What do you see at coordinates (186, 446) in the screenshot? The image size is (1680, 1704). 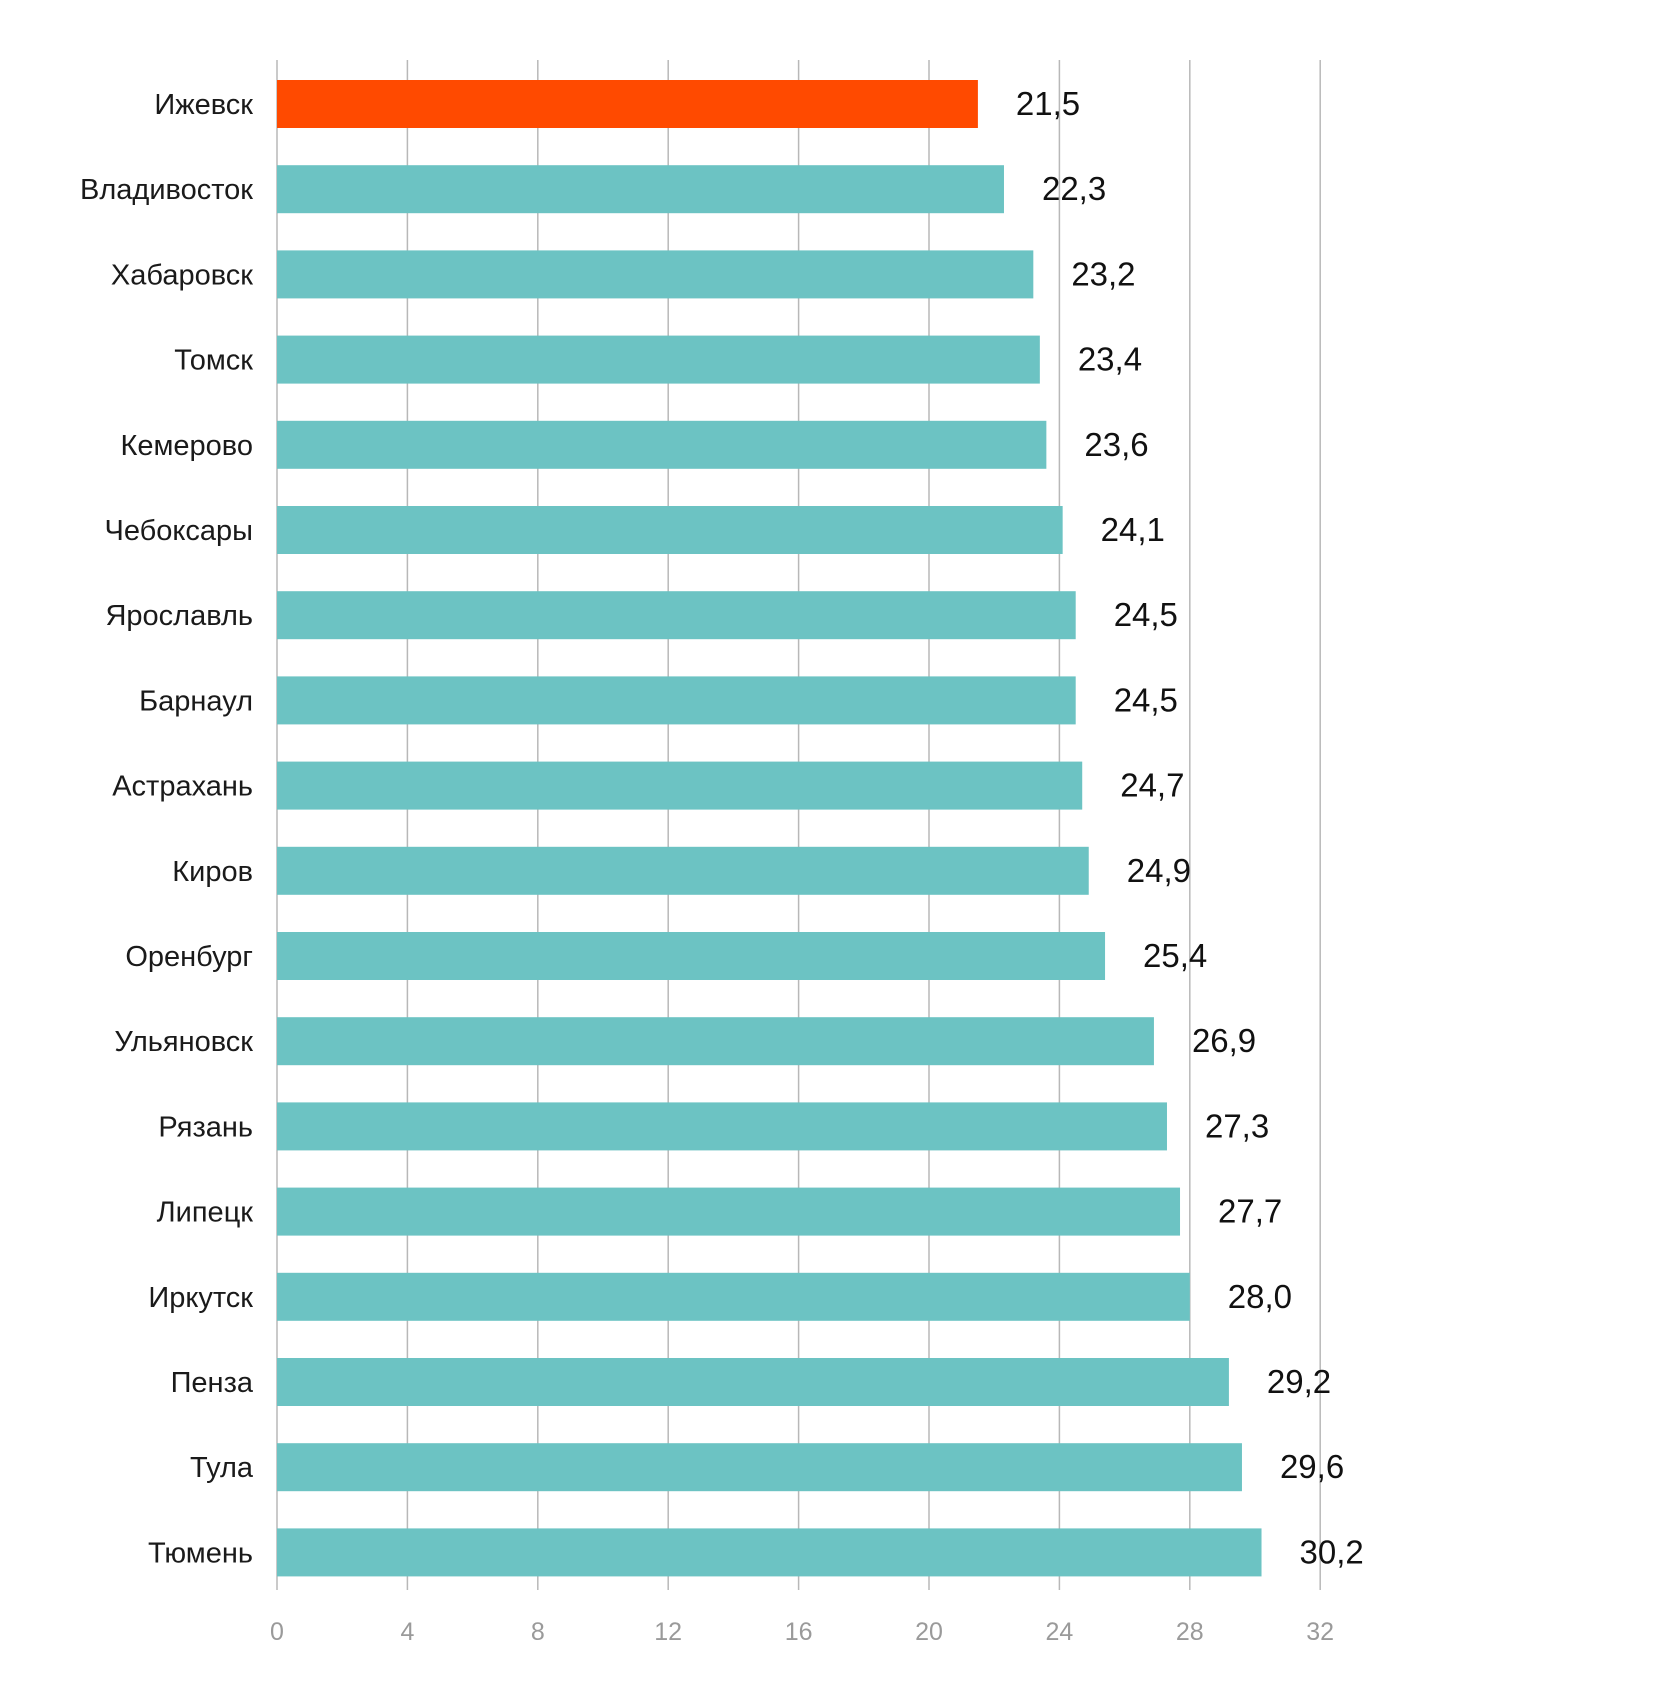 I see `category-label: Кемерово` at bounding box center [186, 446].